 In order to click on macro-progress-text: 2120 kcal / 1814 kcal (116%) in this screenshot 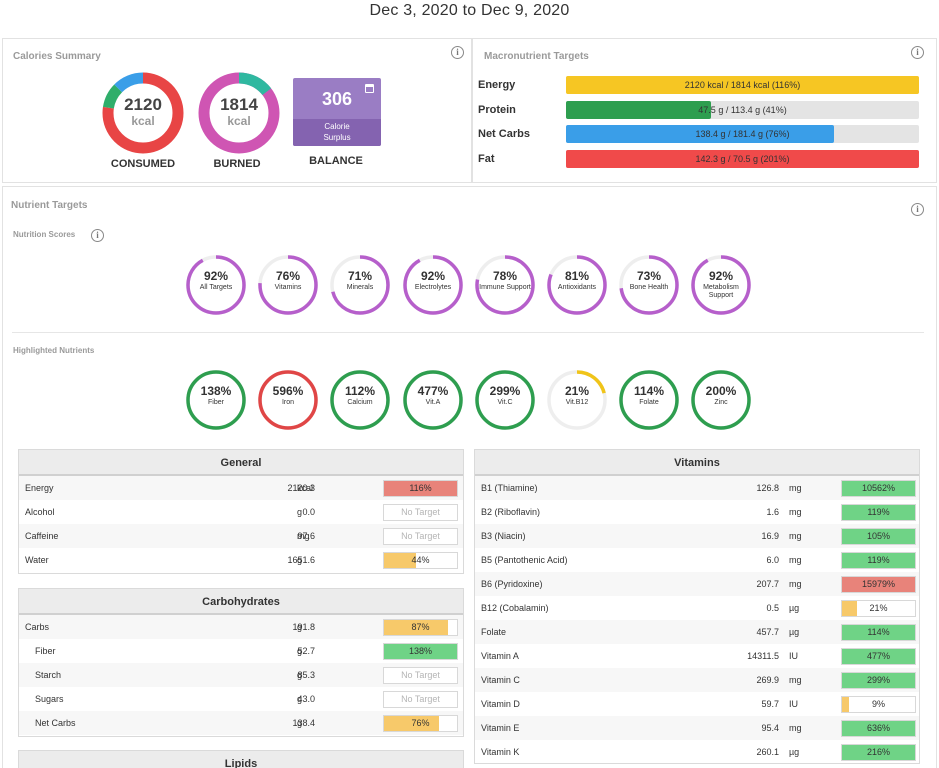, I will do `click(742, 85)`.